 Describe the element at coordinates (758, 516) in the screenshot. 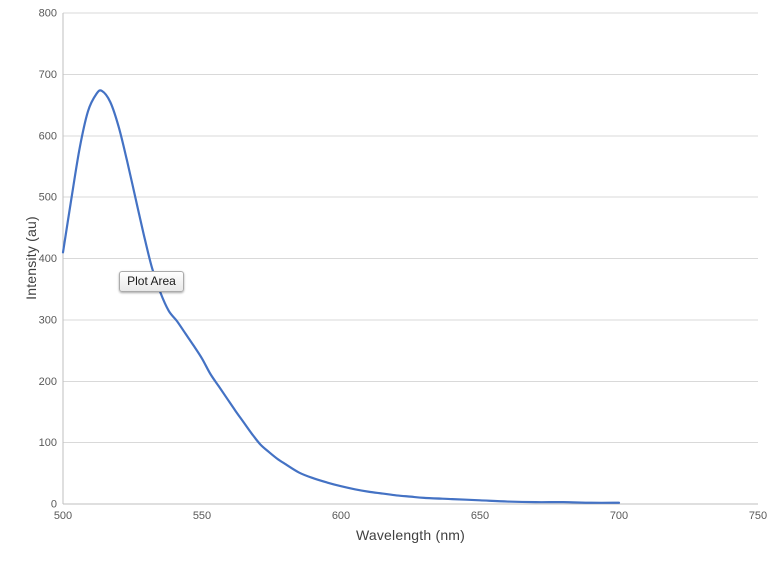

I see `x-tick-label: 750` at that location.